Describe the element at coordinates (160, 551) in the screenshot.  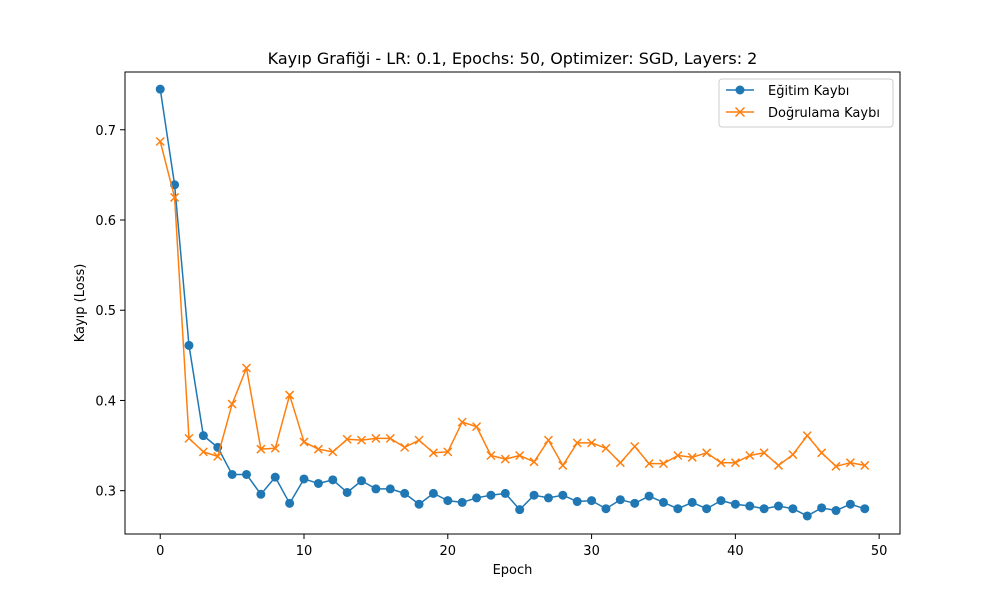
I see `x-tick-label: 0` at that location.